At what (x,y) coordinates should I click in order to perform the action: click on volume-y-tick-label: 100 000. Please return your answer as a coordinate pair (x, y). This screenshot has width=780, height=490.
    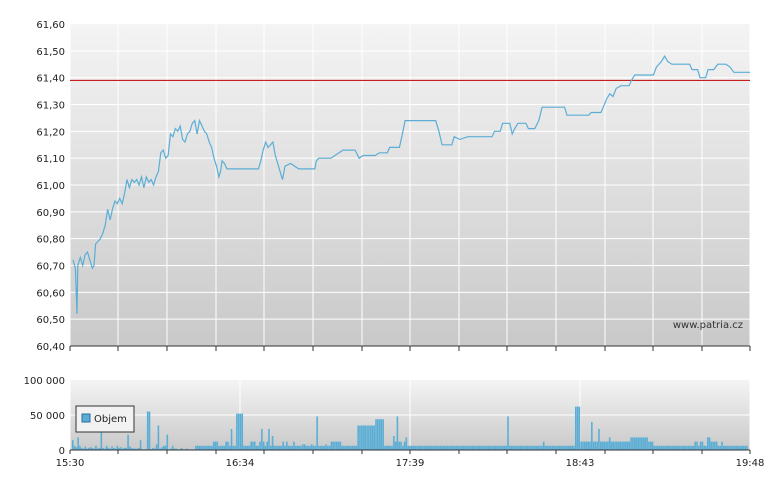
    Looking at the image, I should click on (44, 381).